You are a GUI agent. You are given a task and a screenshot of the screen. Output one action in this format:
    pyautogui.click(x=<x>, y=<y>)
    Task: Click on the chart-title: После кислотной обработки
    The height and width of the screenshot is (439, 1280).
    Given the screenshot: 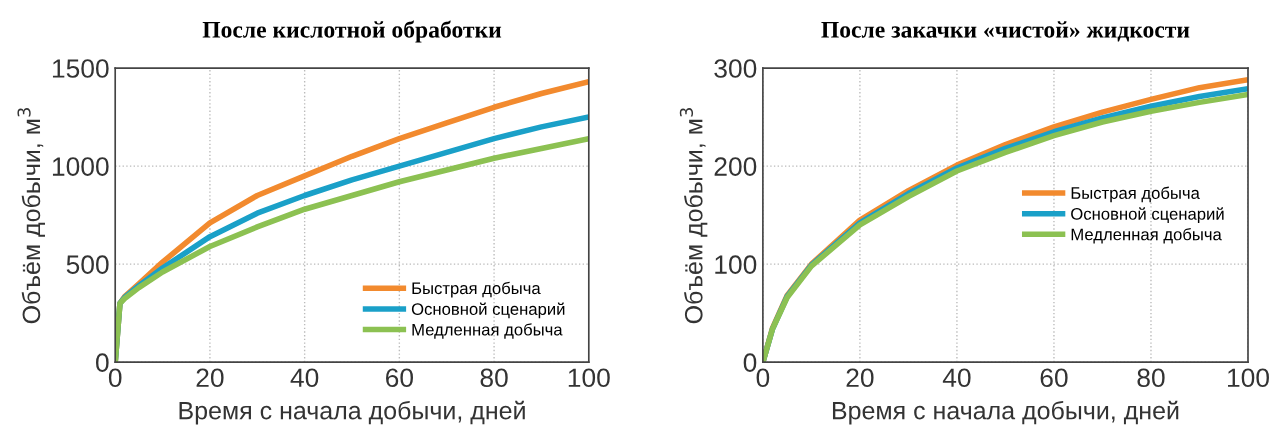 What is the action you would take?
    pyautogui.click(x=352, y=31)
    